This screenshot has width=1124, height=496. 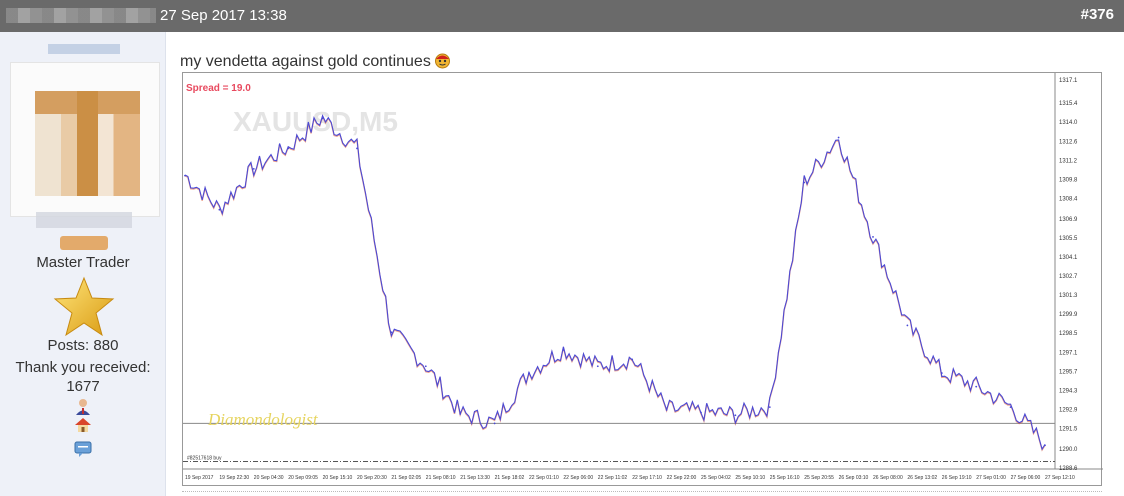 I want to click on post-number-link: #376, so click(x=1097, y=14).